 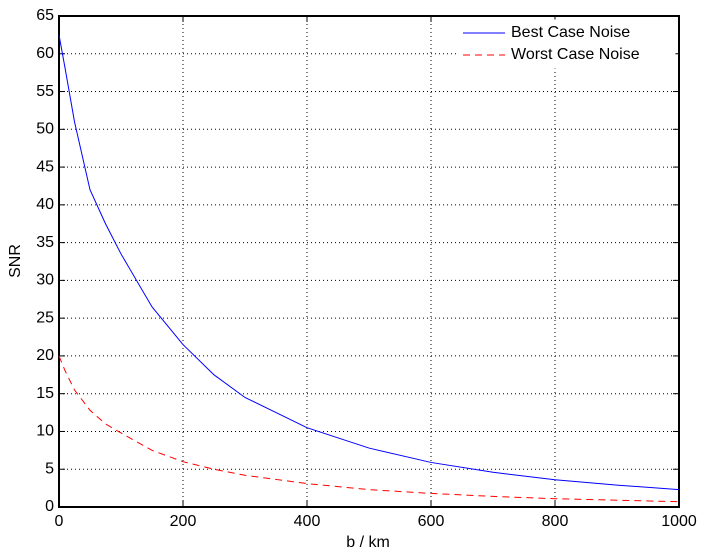 I want to click on x-tick-label: 1000, so click(x=679, y=521).